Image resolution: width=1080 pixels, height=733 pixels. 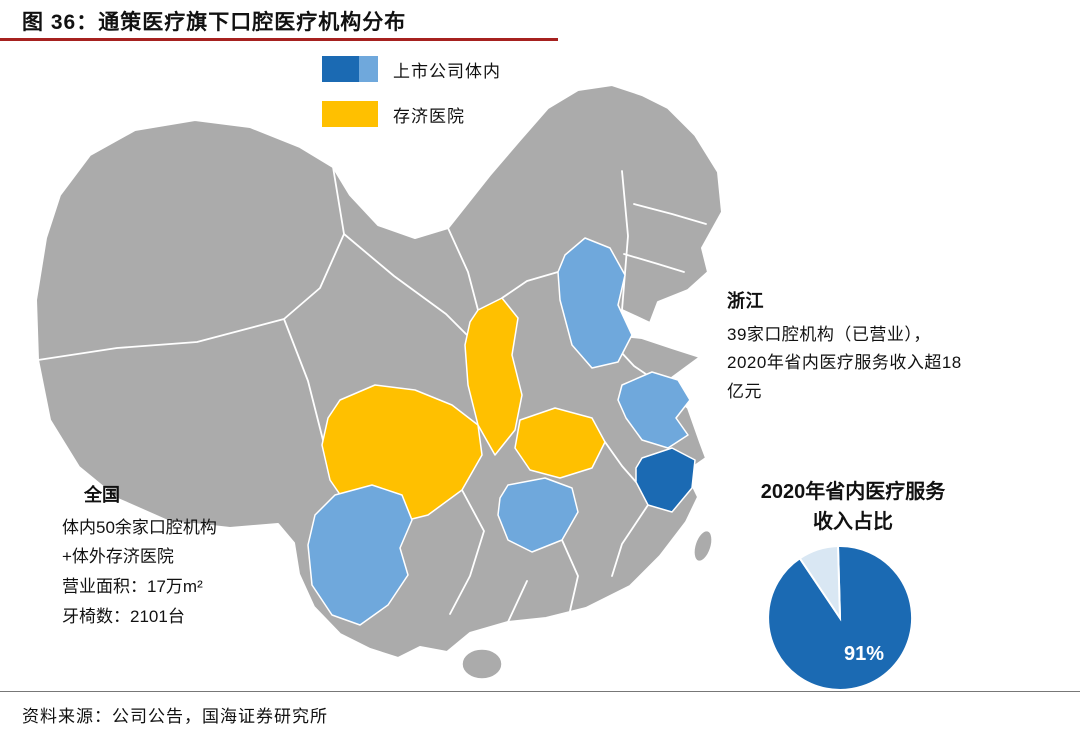 I want to click on province-henan, so click(x=560, y=443).